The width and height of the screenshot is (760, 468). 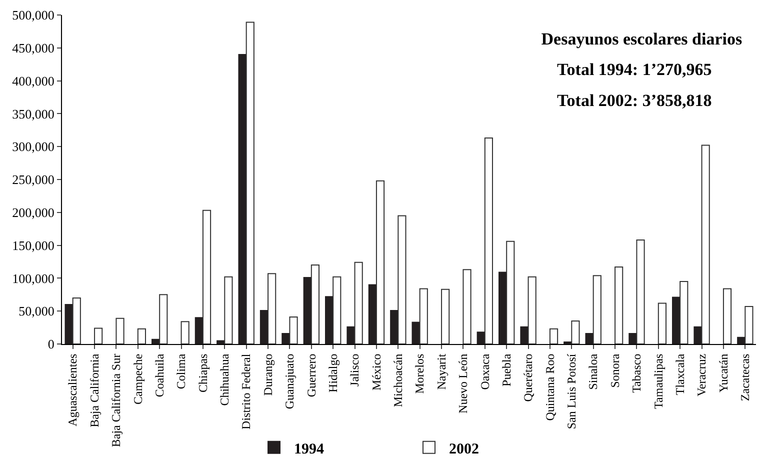 I want to click on x-tick-label: Hidalgo, so click(x=333, y=373).